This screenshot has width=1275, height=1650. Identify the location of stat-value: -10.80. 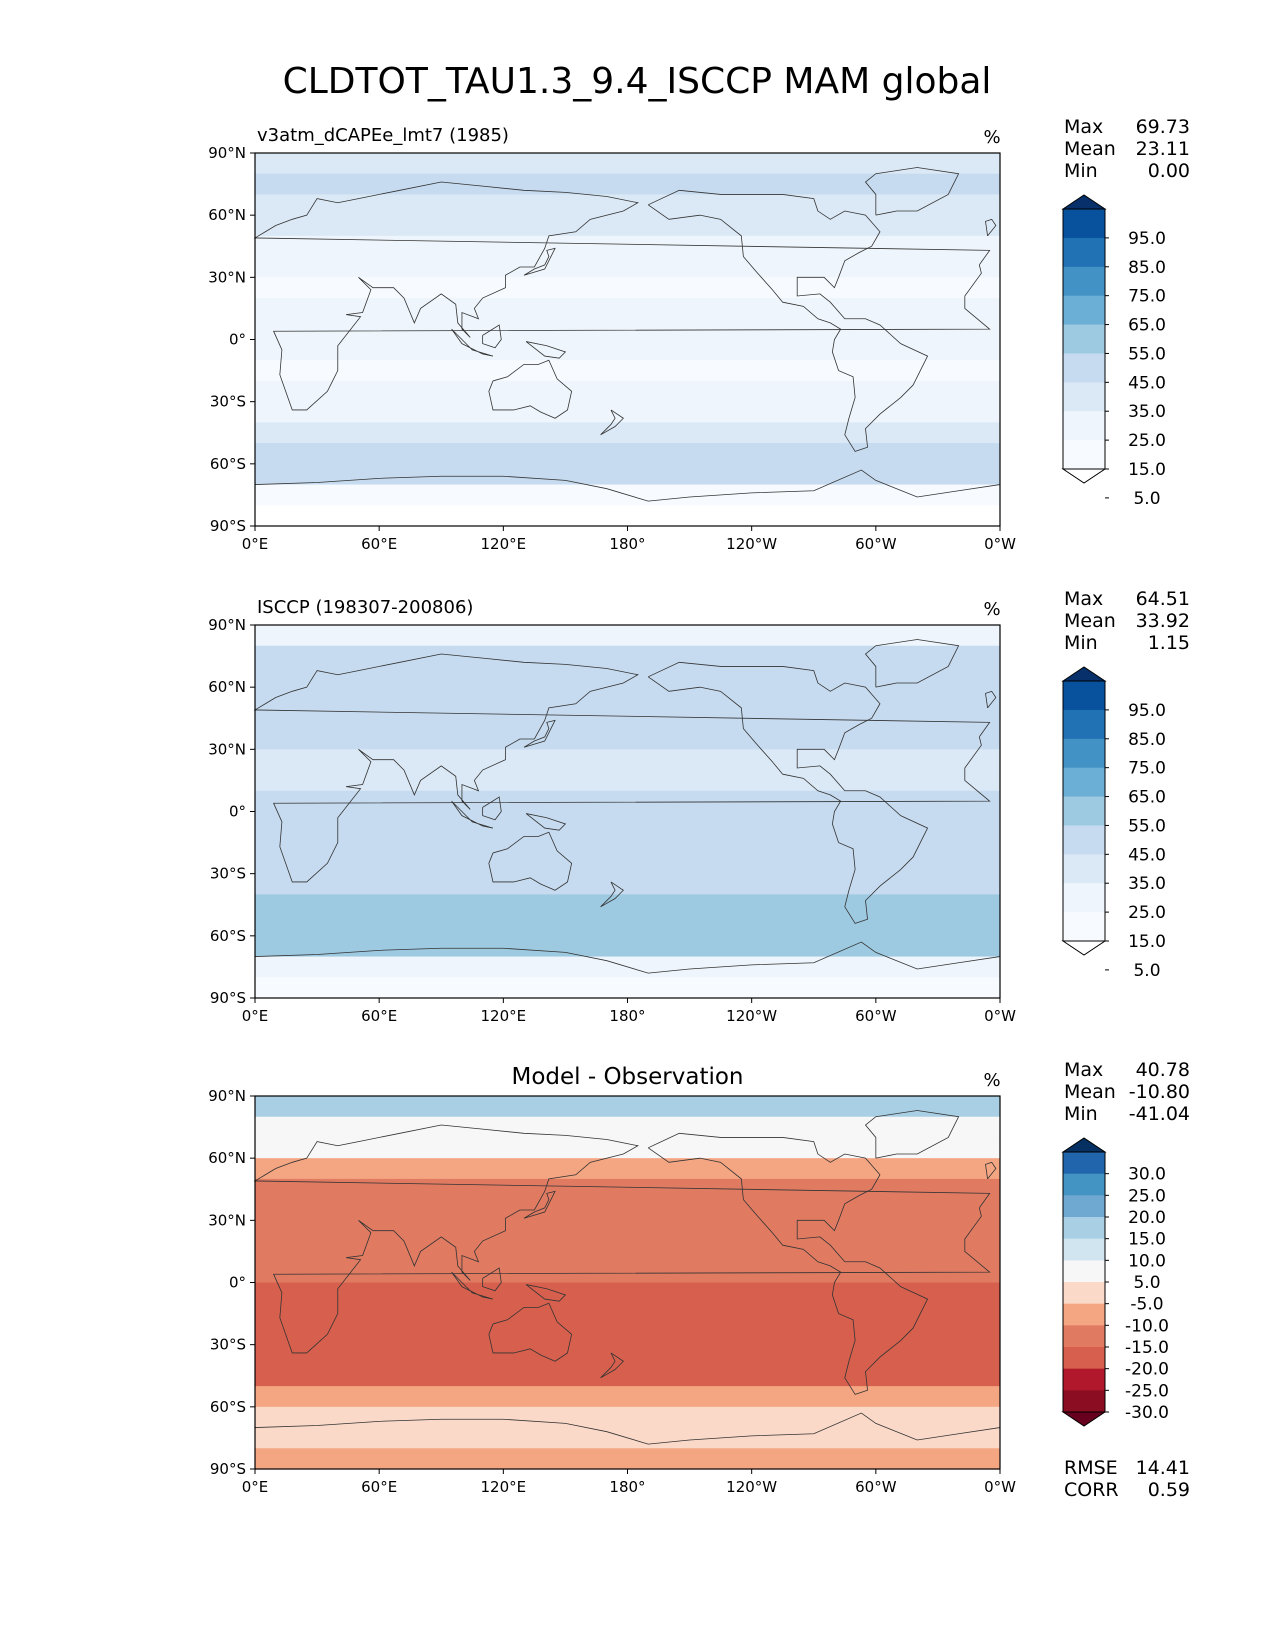
(1159, 1092).